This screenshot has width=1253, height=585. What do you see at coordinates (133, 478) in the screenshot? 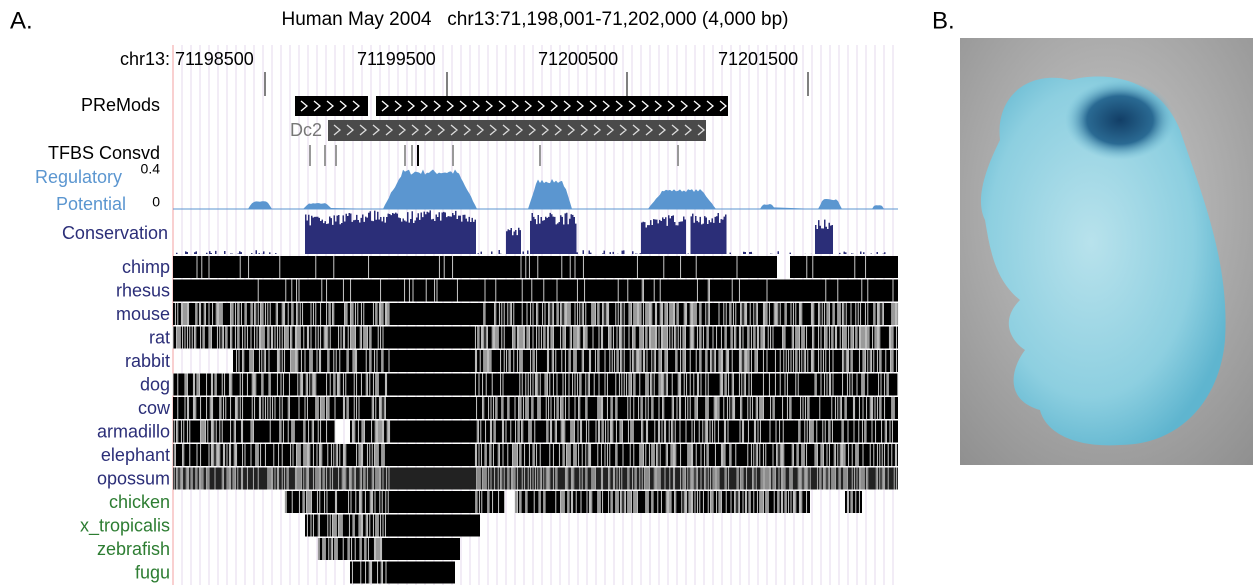
I see `species-label: opossum` at bounding box center [133, 478].